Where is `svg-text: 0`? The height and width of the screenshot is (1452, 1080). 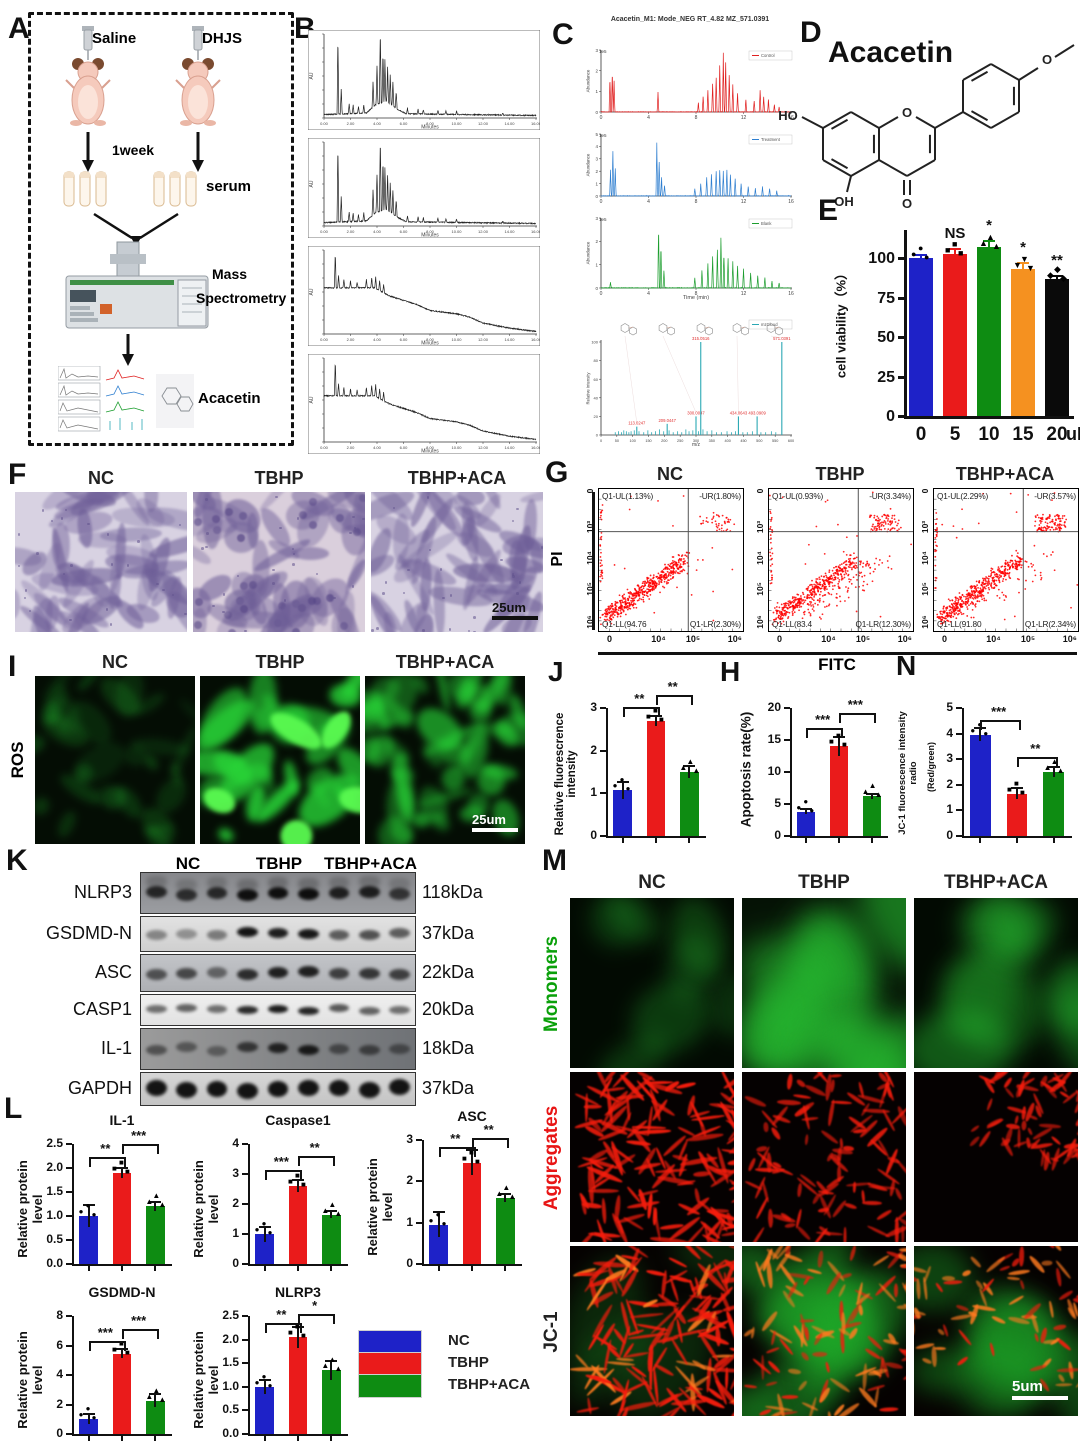
svg-text: 0 is located at coordinates (596, 288).